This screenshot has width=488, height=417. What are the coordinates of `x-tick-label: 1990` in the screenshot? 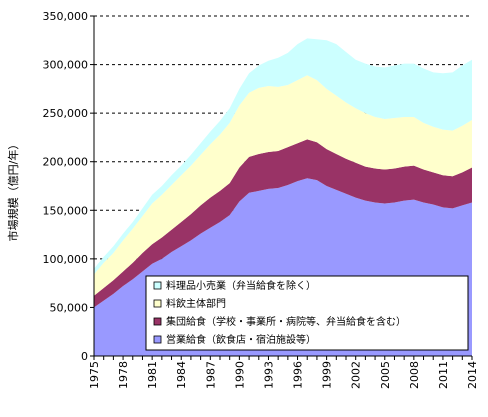 It's located at (239, 375).